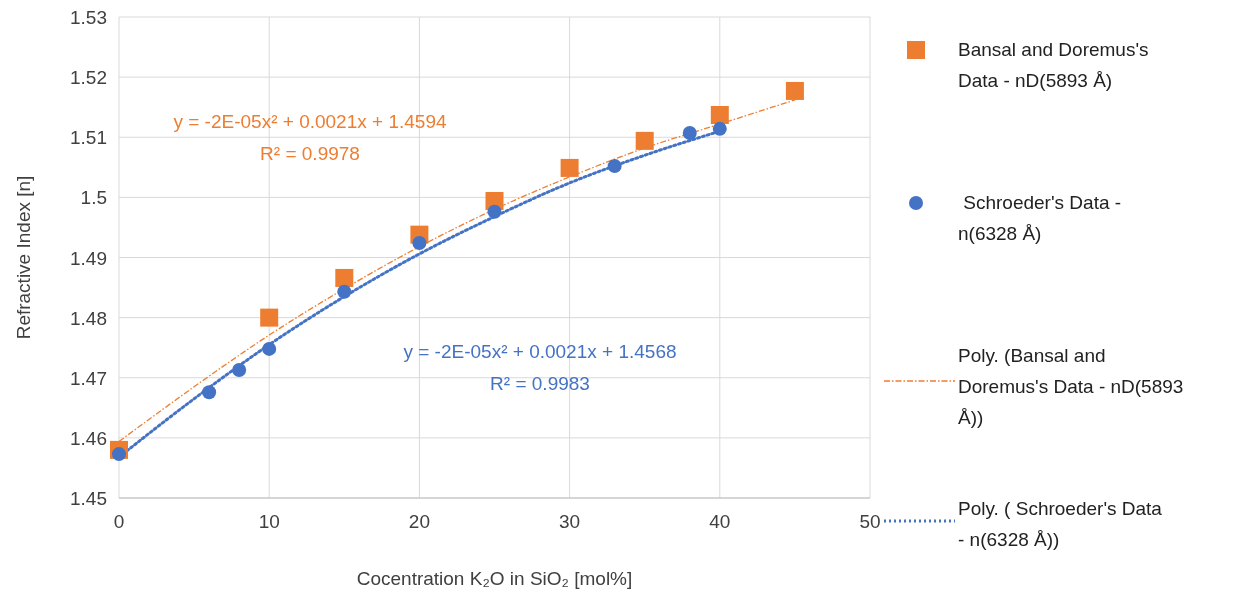 The width and height of the screenshot is (1239, 593). What do you see at coordinates (88, 318) in the screenshot?
I see `y-tick-label: 1.48` at bounding box center [88, 318].